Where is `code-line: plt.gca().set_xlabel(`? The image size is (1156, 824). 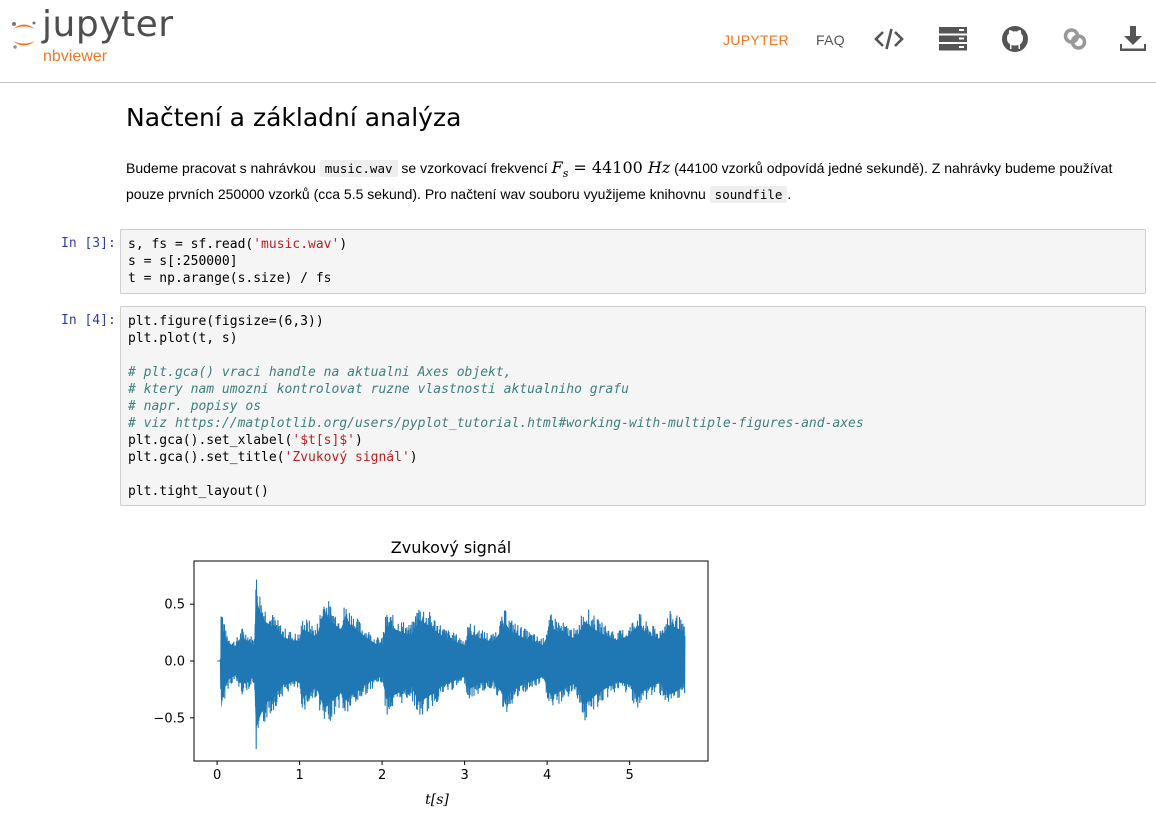 code-line: plt.gca().set_xlabel( is located at coordinates (210, 440).